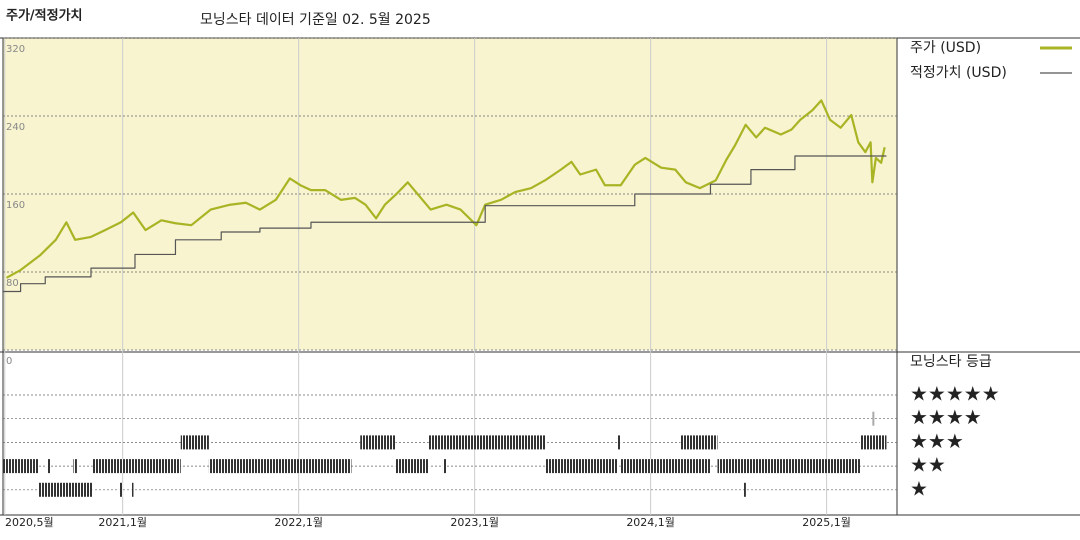 The image size is (1080, 540). I want to click on x-tick-label: 2020,5월, so click(29, 522).